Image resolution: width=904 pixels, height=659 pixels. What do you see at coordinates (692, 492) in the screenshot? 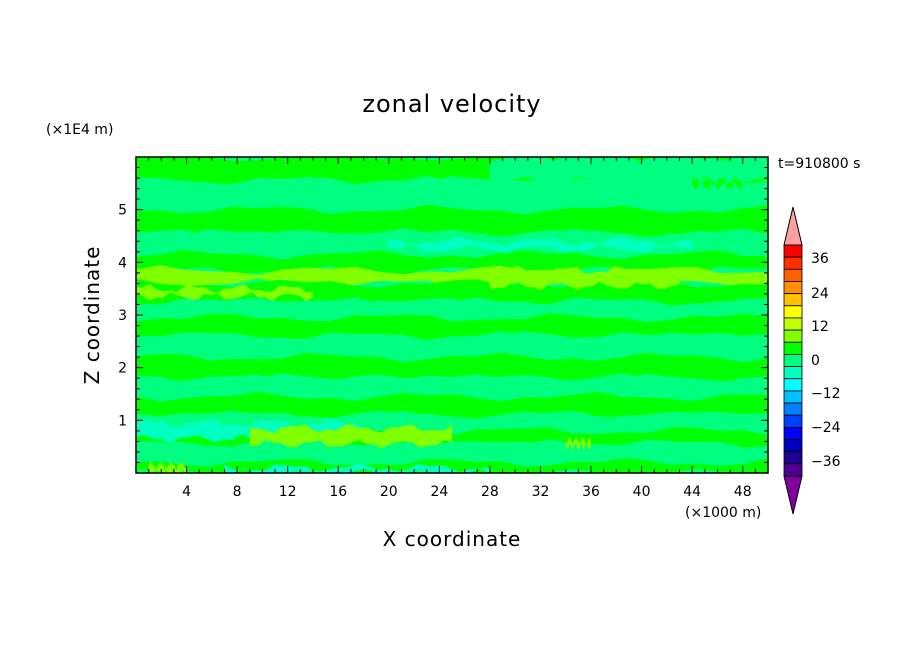
I see `x-tick-label: 44` at bounding box center [692, 492].